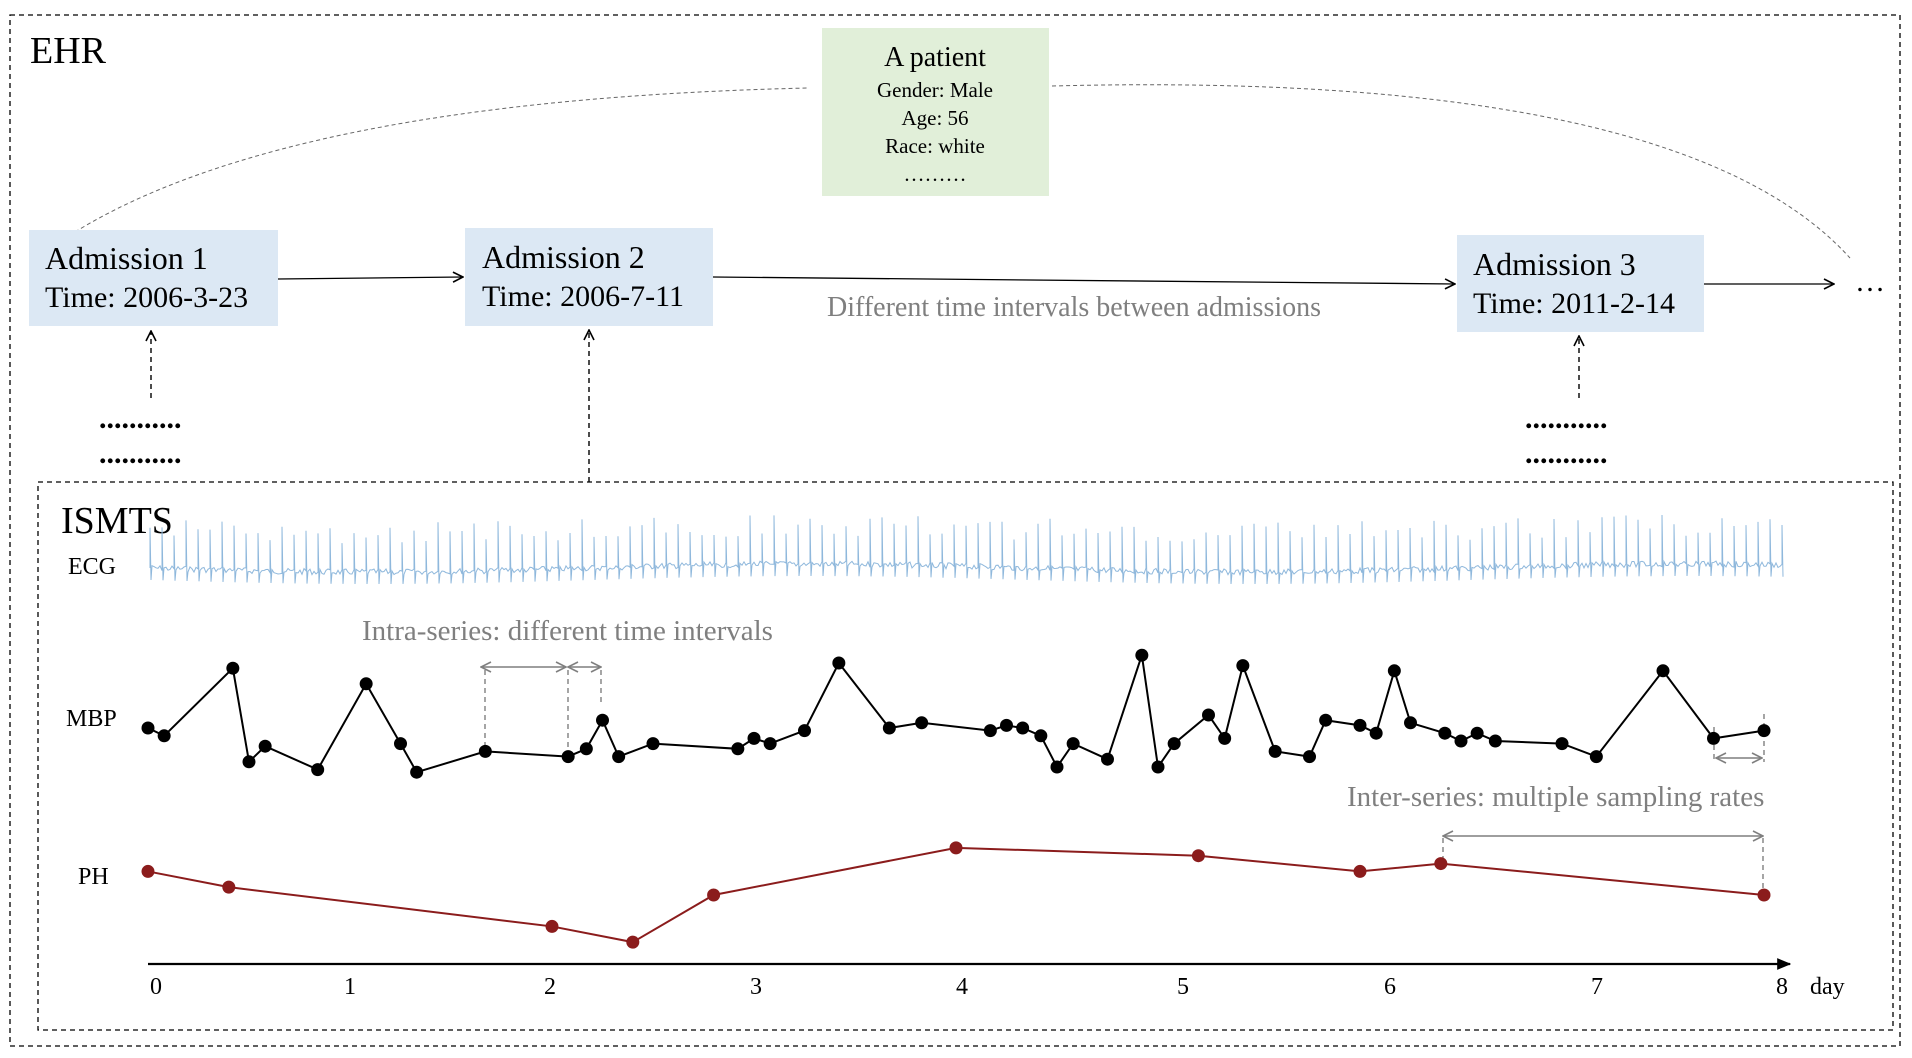 This screenshot has width=1912, height=1058. I want to click on patient-connector-left, so click(441, 160).